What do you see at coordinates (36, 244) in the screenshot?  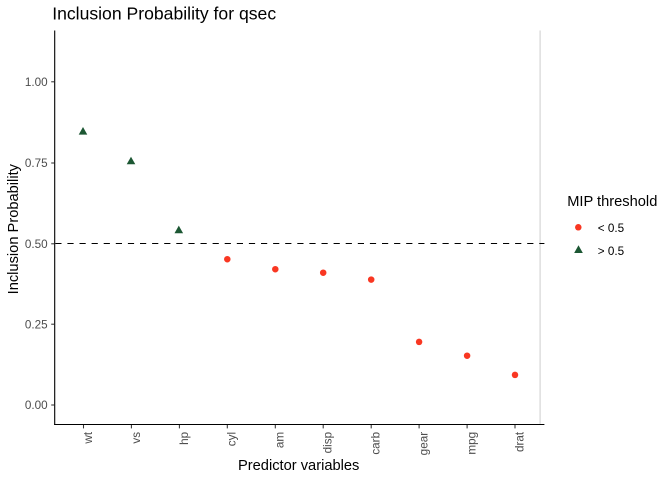 I see `svg-text: 0.50` at bounding box center [36, 244].